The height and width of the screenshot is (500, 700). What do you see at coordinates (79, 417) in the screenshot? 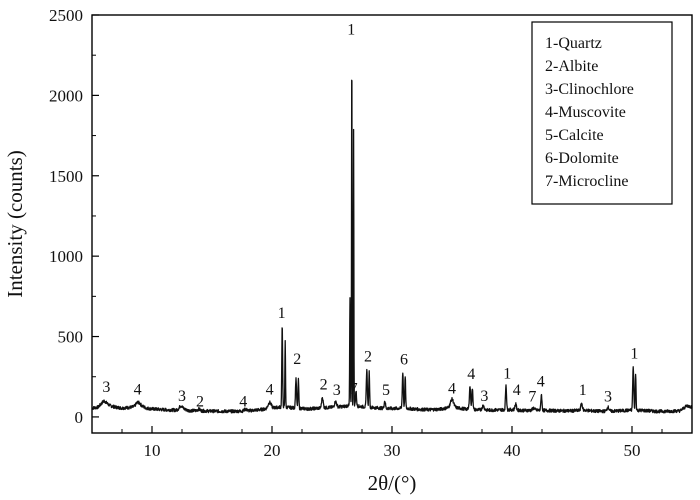
I see `y-tick-label: 0` at bounding box center [79, 417].